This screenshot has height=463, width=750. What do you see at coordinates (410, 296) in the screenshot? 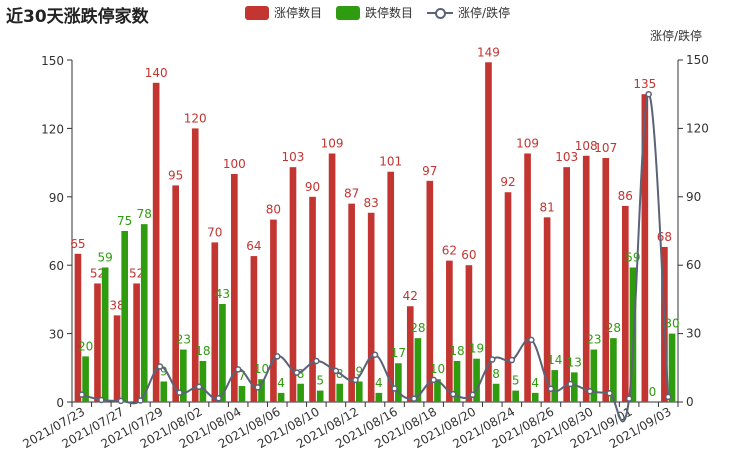
I see `data-label-up: 42` at bounding box center [410, 296].